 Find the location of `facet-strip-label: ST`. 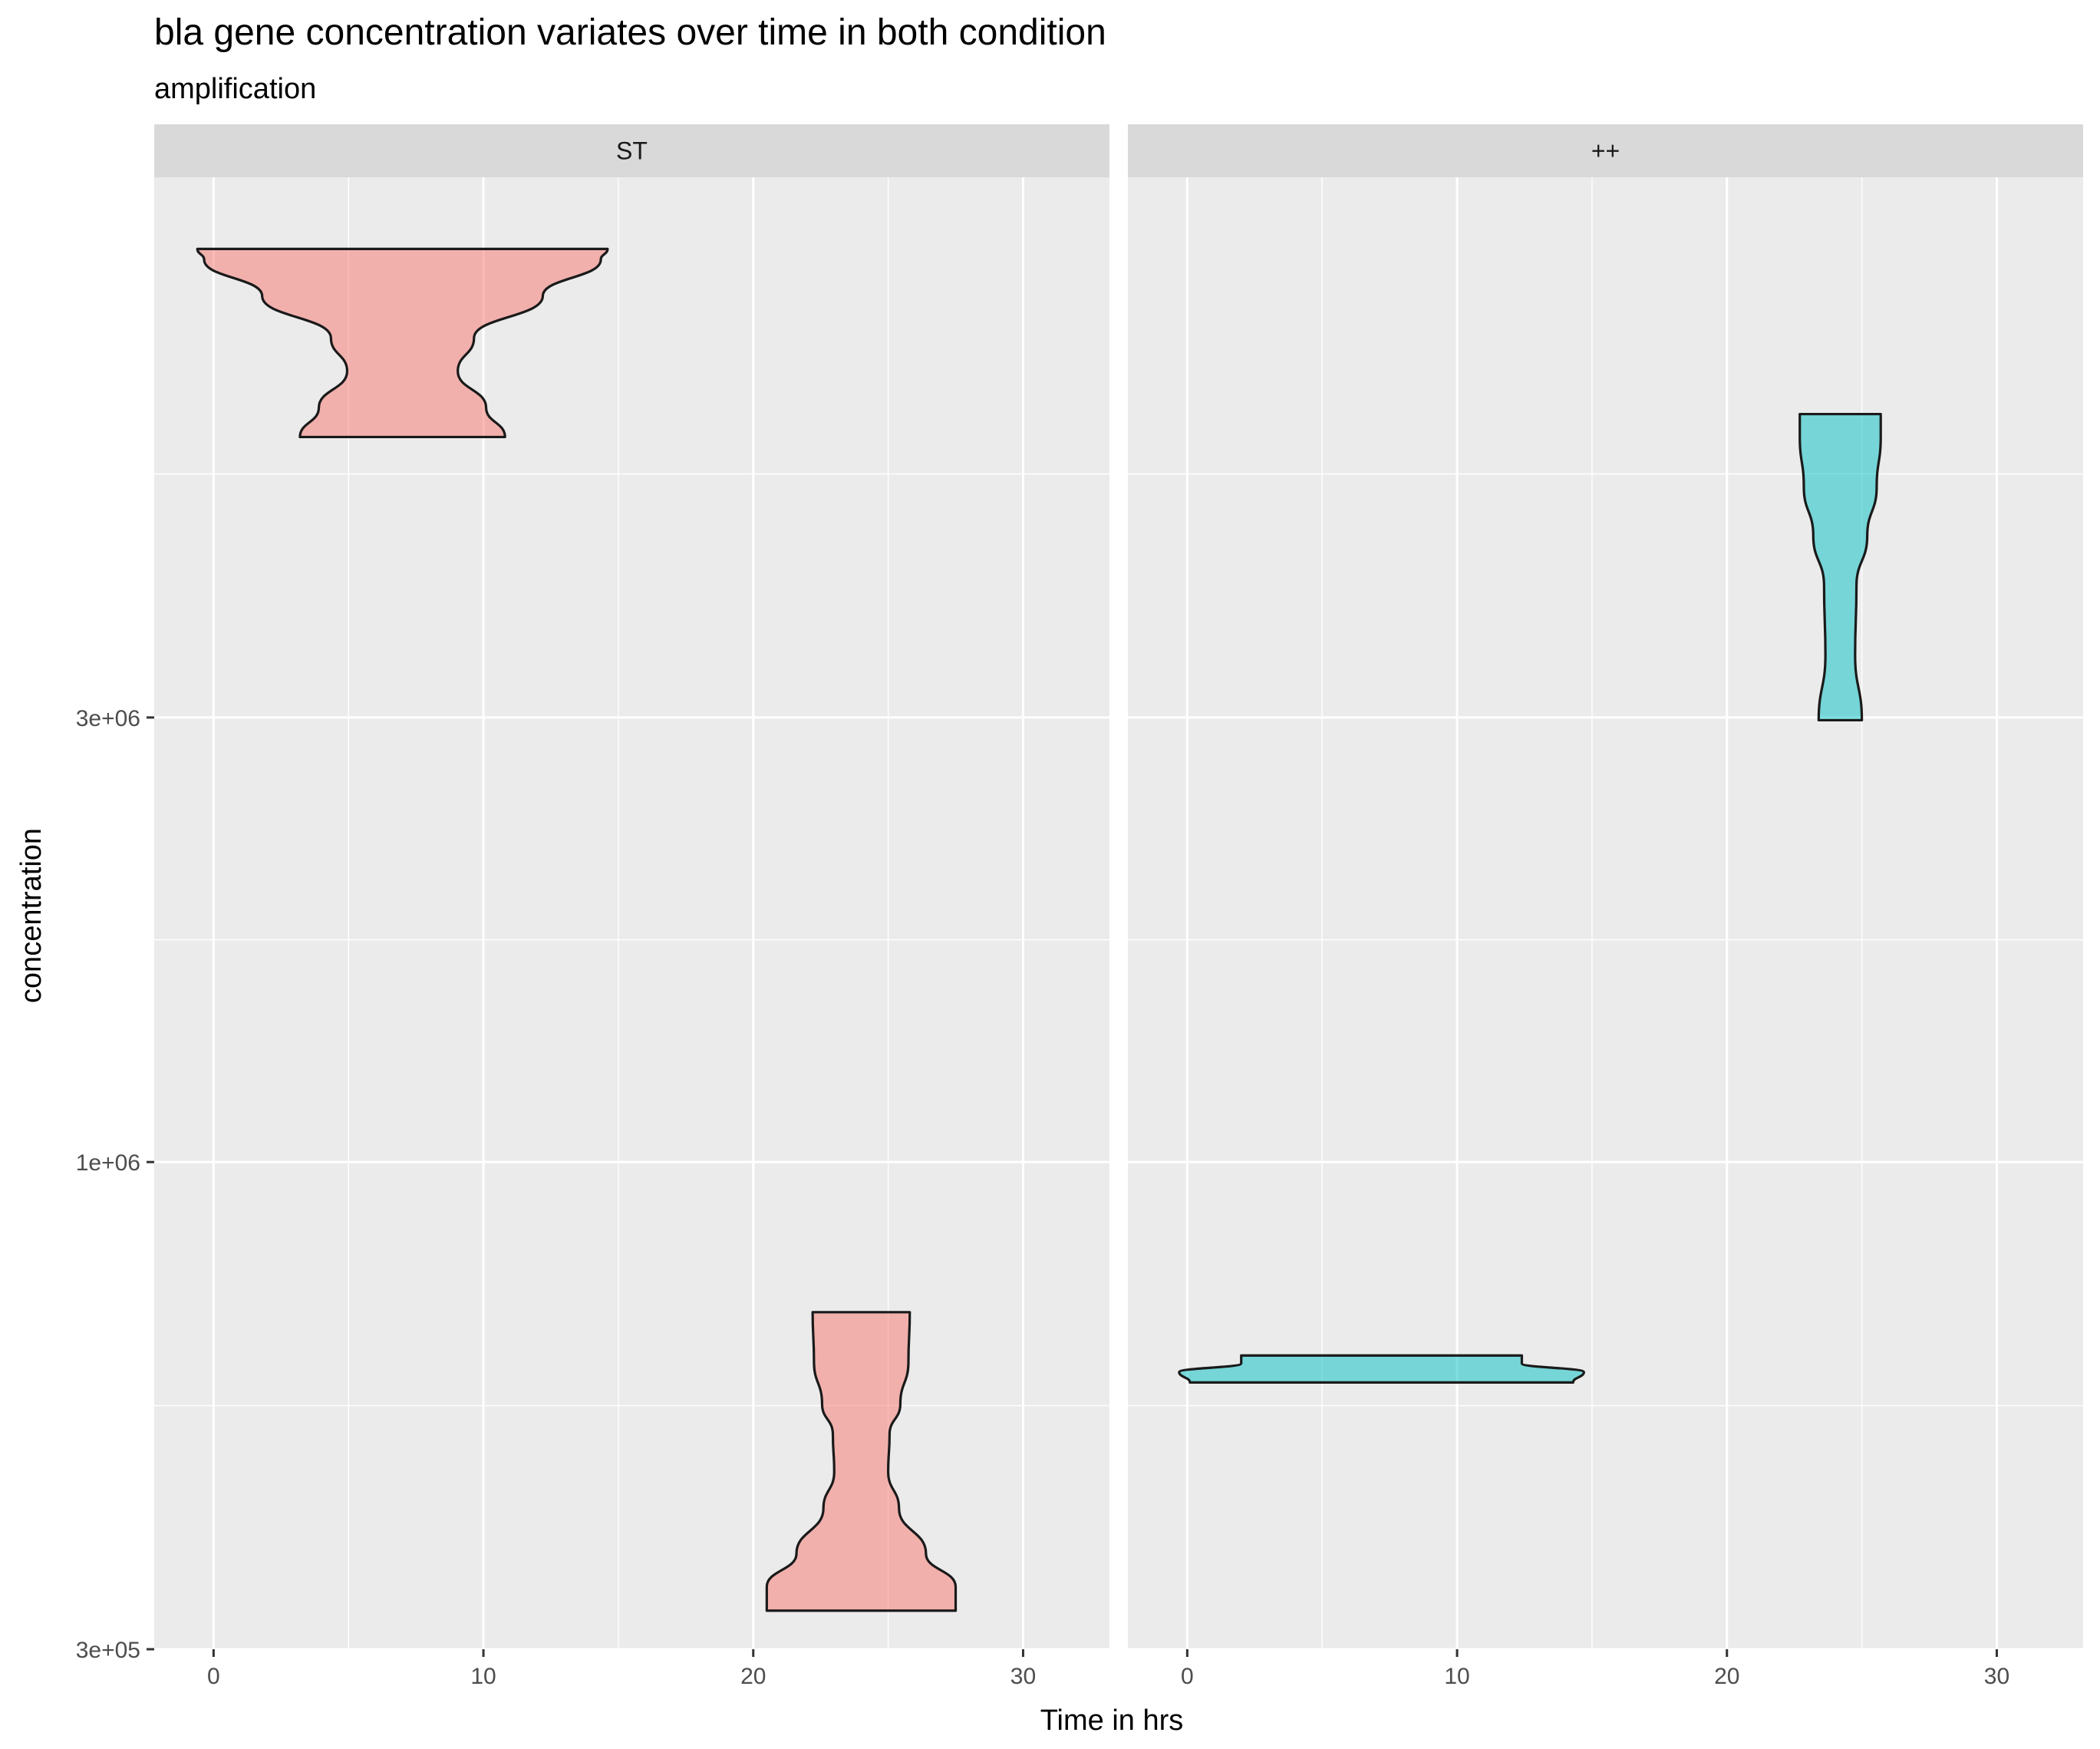

facet-strip-label: ST is located at coordinates (632, 151).